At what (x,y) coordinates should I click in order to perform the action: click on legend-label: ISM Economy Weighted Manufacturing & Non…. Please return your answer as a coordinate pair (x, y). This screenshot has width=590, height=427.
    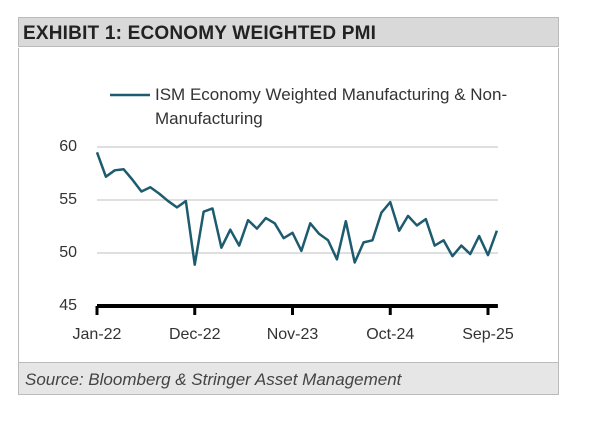
    Looking at the image, I should click on (331, 106).